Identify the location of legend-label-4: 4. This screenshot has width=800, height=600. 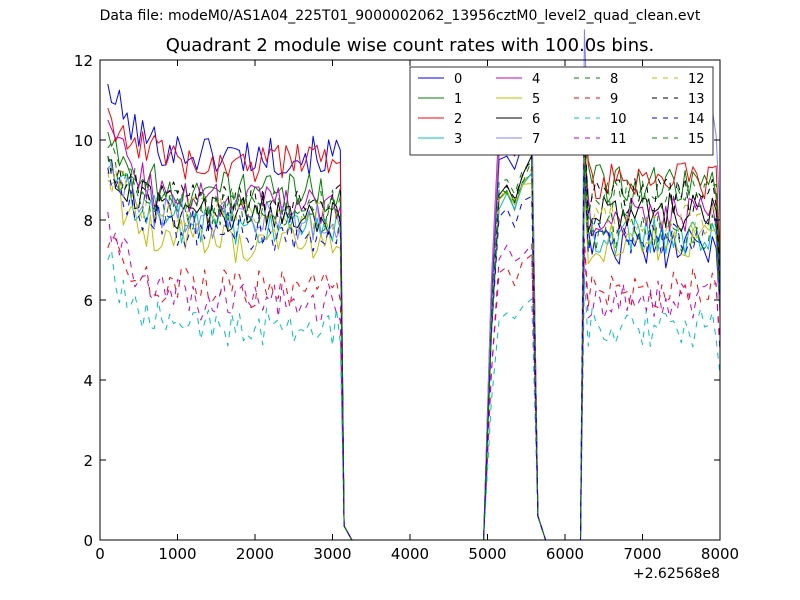
(536, 79).